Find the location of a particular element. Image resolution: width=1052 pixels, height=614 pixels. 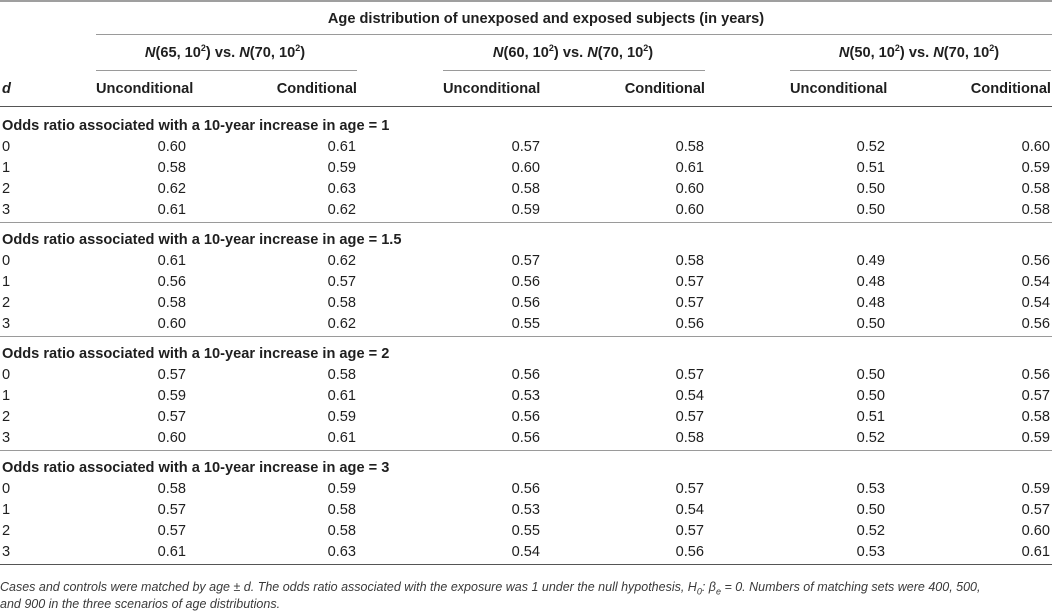

cell-conditional: 0.63 is located at coordinates (341, 189).